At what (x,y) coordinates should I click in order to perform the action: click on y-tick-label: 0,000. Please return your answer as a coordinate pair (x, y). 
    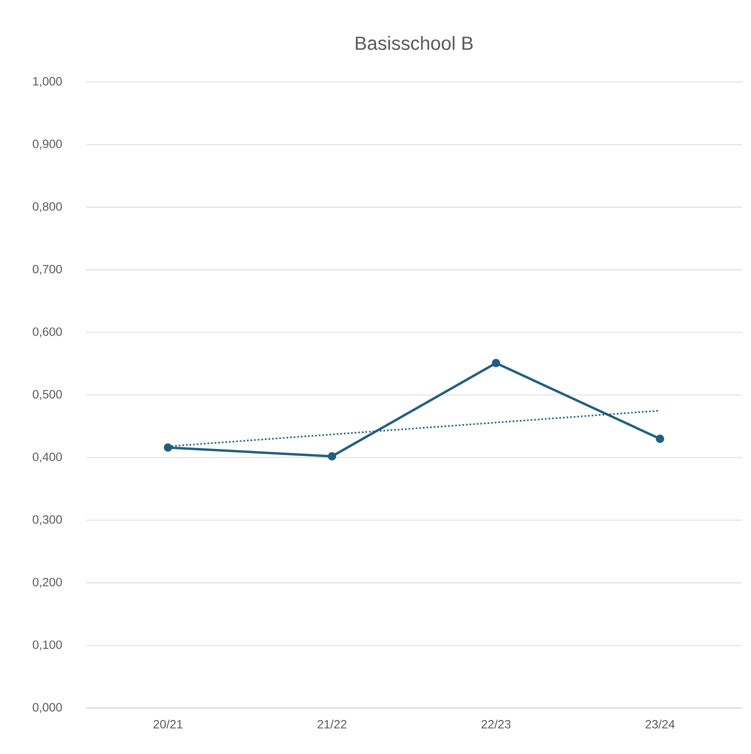
    Looking at the image, I should click on (47, 708).